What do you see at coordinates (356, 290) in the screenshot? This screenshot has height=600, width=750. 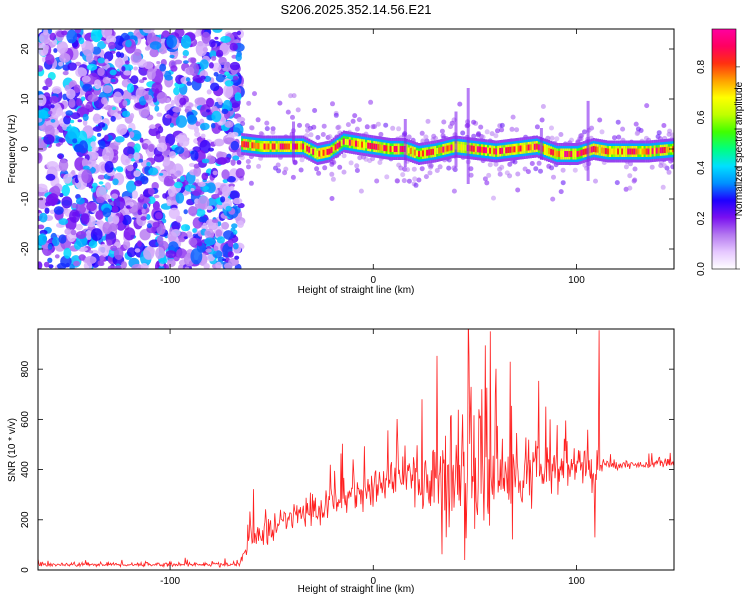 I see `spectrogram-x-label: Height of straight line (km)` at bounding box center [356, 290].